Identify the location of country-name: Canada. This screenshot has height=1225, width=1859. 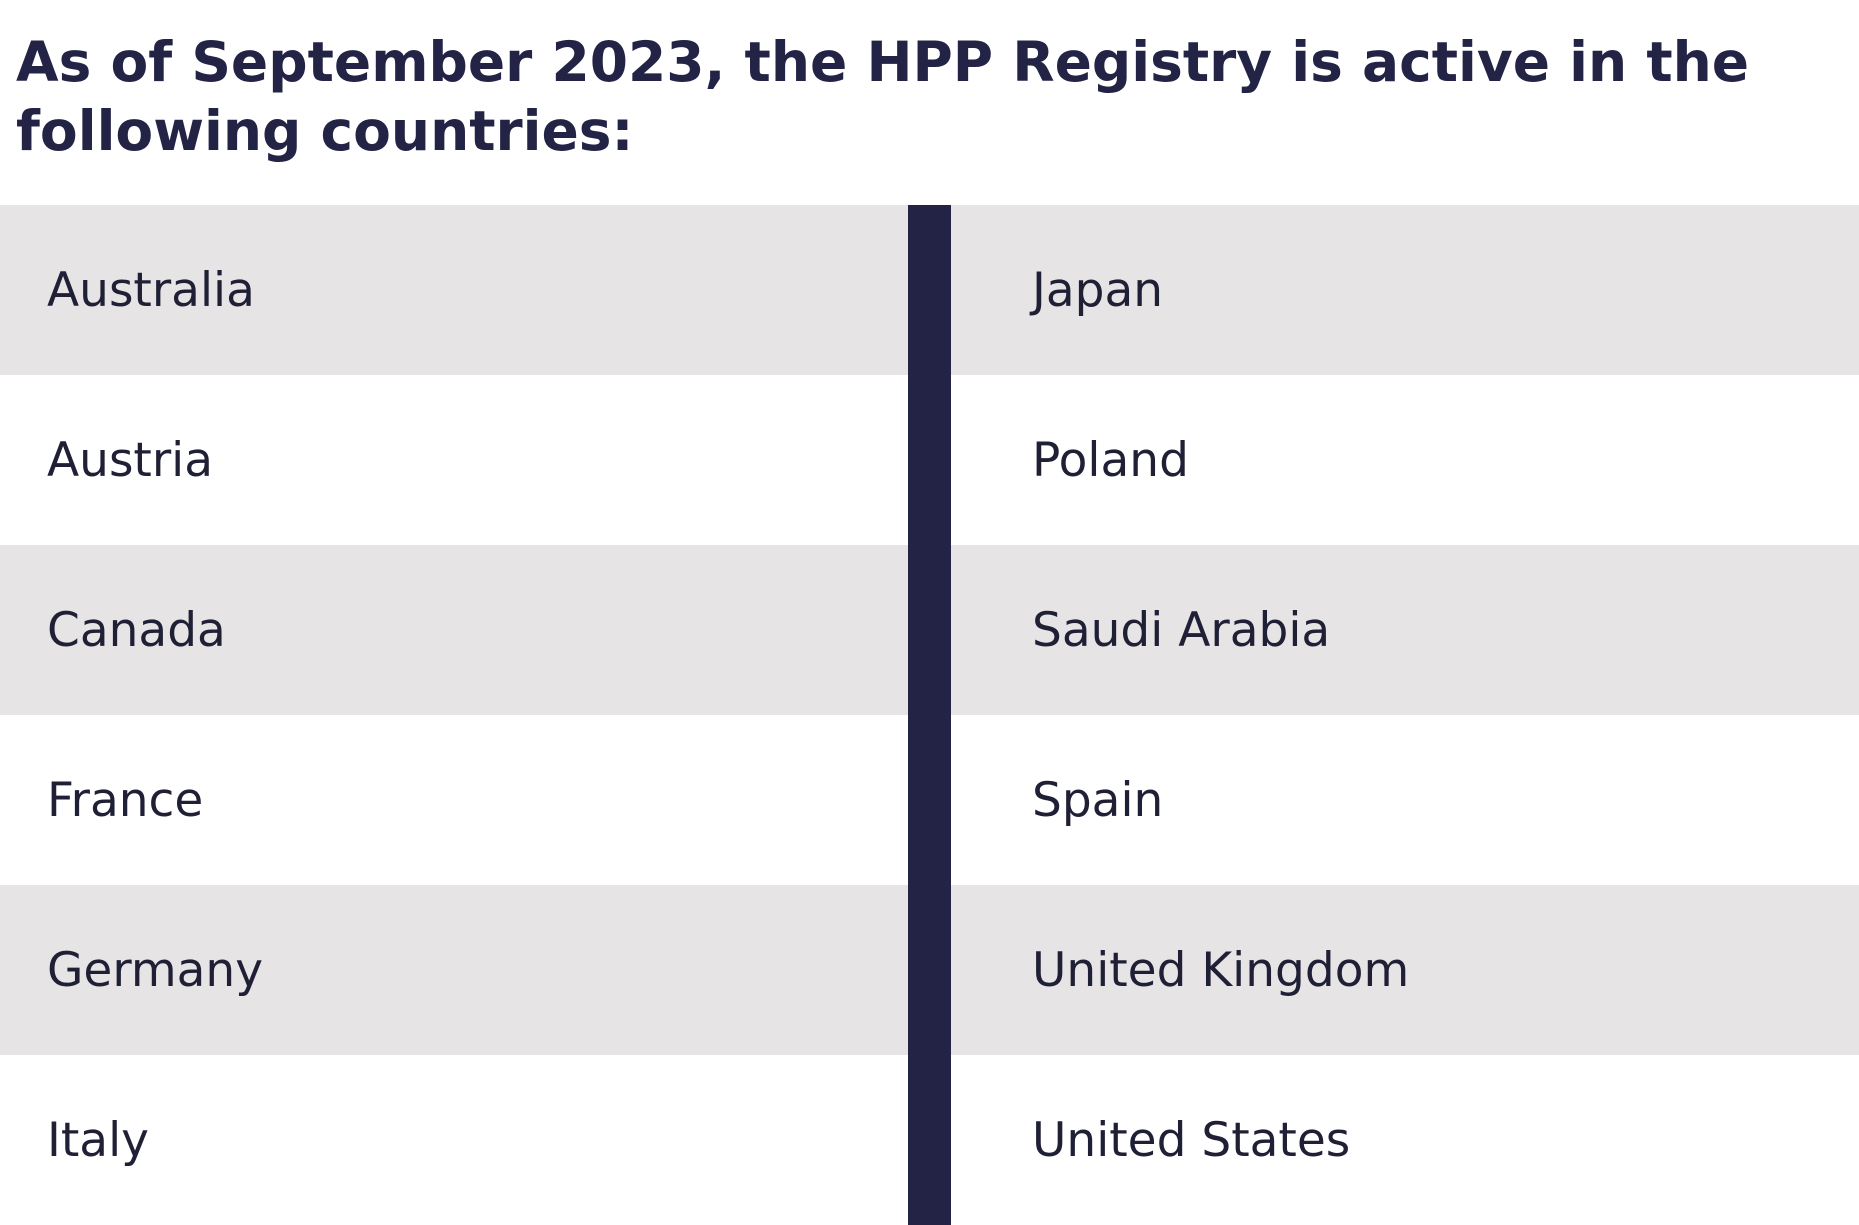
(136, 630).